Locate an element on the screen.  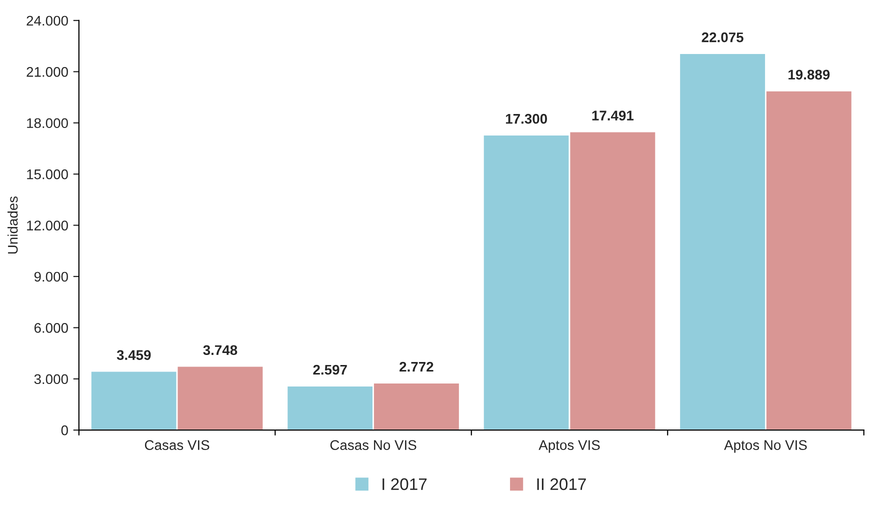
data-label: 19.889 is located at coordinates (809, 75).